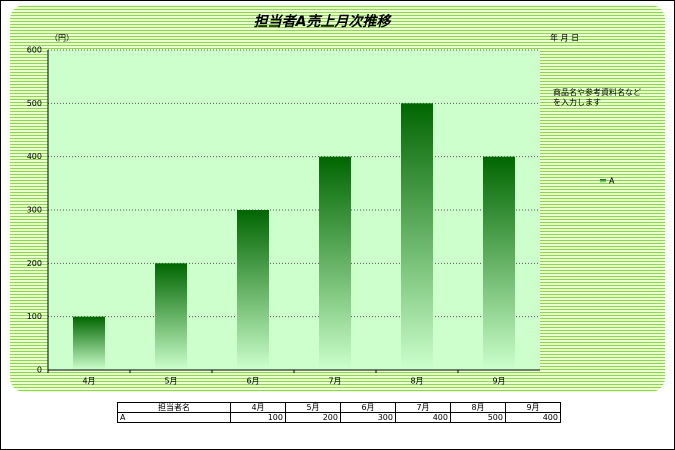 The image size is (675, 450). What do you see at coordinates (498, 381) in the screenshot?
I see `x-tick-label: 9月` at bounding box center [498, 381].